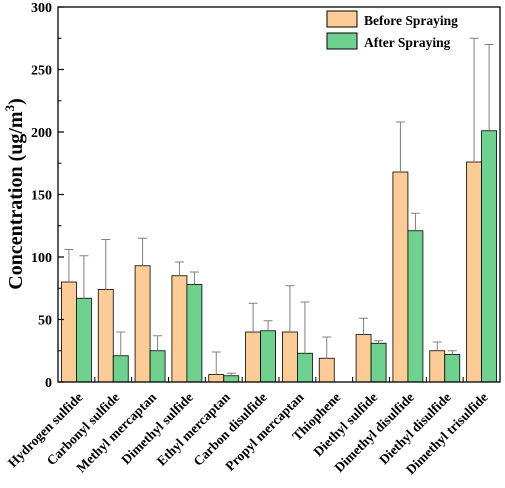 Image resolution: width=505 pixels, height=488 pixels. Describe the element at coordinates (16, 200) in the screenshot. I see `y-axis-title-main: Concentration (ug/m` at that location.